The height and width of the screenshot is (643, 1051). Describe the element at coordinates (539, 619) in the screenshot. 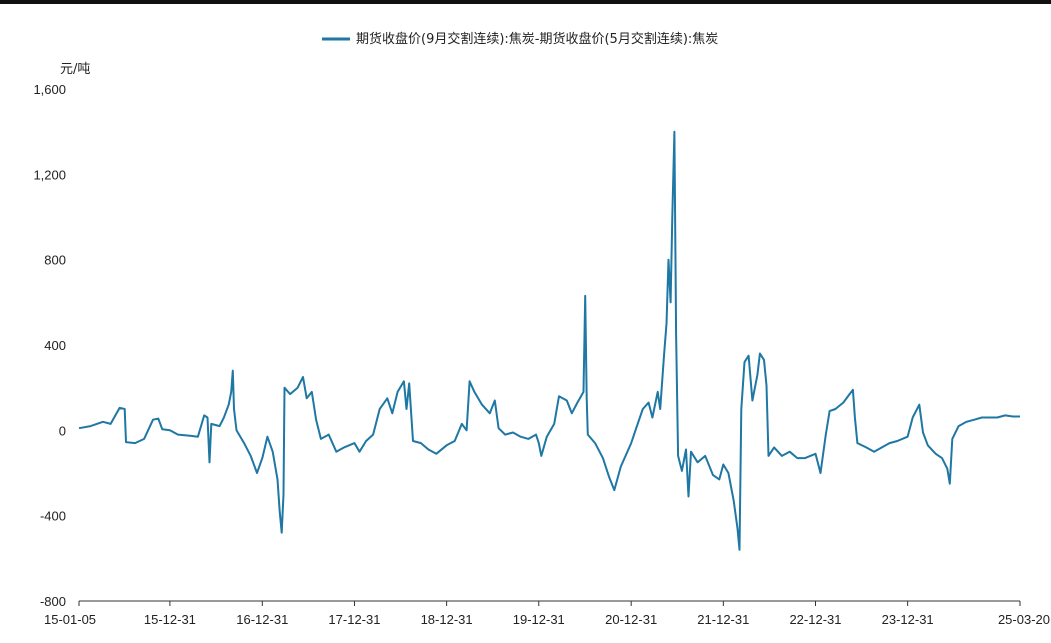

I see `x-tick-label: 19-12-31` at that location.